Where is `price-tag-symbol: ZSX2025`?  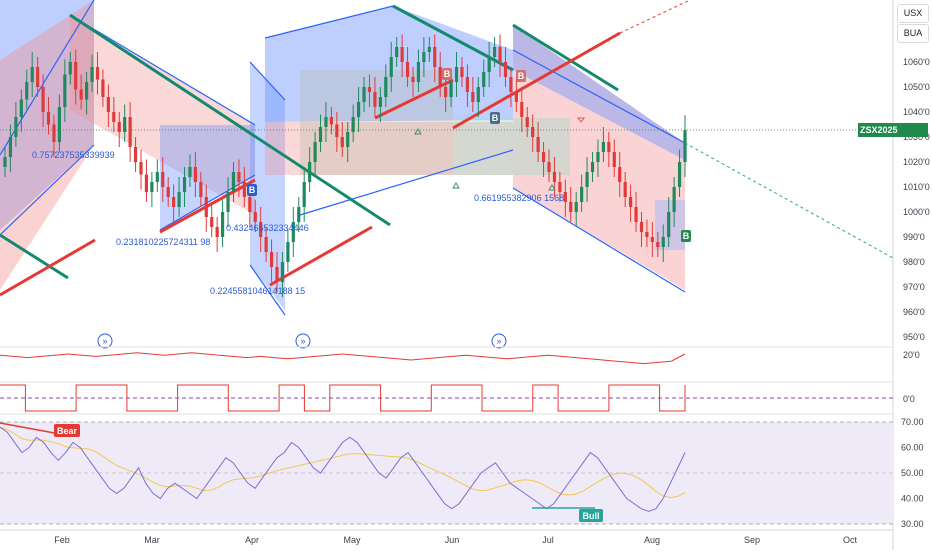
price-tag-symbol: ZSX2025 is located at coordinates (879, 130).